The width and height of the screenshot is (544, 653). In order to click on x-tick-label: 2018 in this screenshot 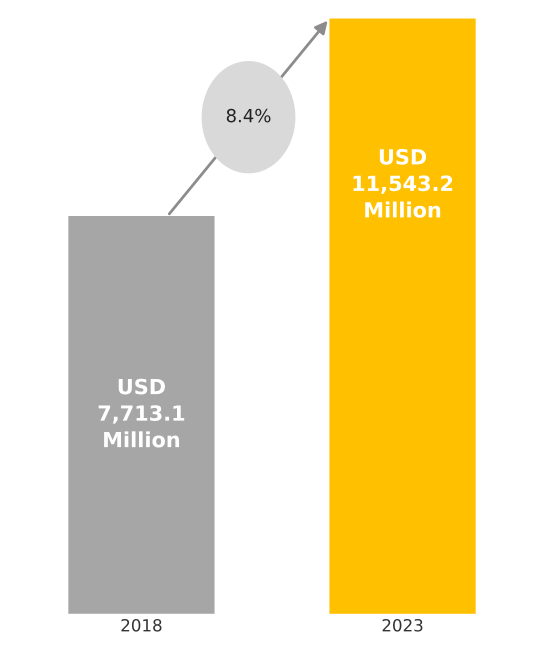, I will do `click(141, 625)`.